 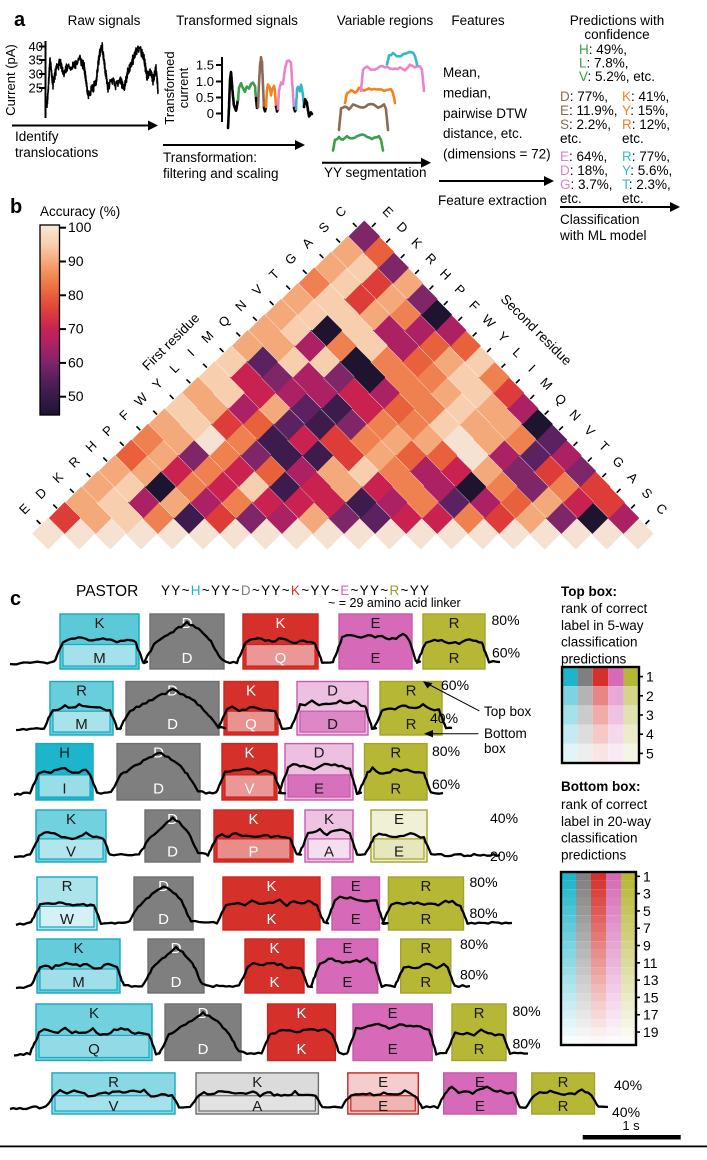 What do you see at coordinates (375, 172) in the screenshot?
I see `svg-text: YY segmentation` at bounding box center [375, 172].